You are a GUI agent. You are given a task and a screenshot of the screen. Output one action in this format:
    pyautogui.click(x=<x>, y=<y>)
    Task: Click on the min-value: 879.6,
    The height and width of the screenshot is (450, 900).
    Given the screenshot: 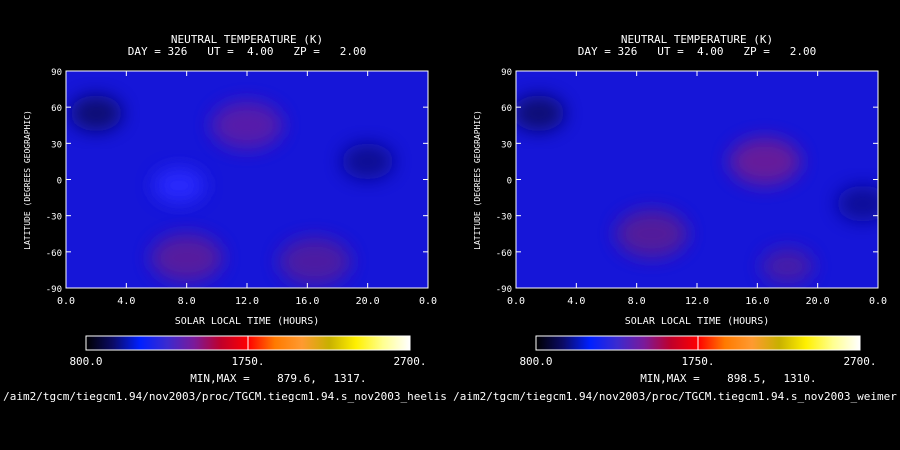 What is the action you would take?
    pyautogui.click(x=297, y=378)
    